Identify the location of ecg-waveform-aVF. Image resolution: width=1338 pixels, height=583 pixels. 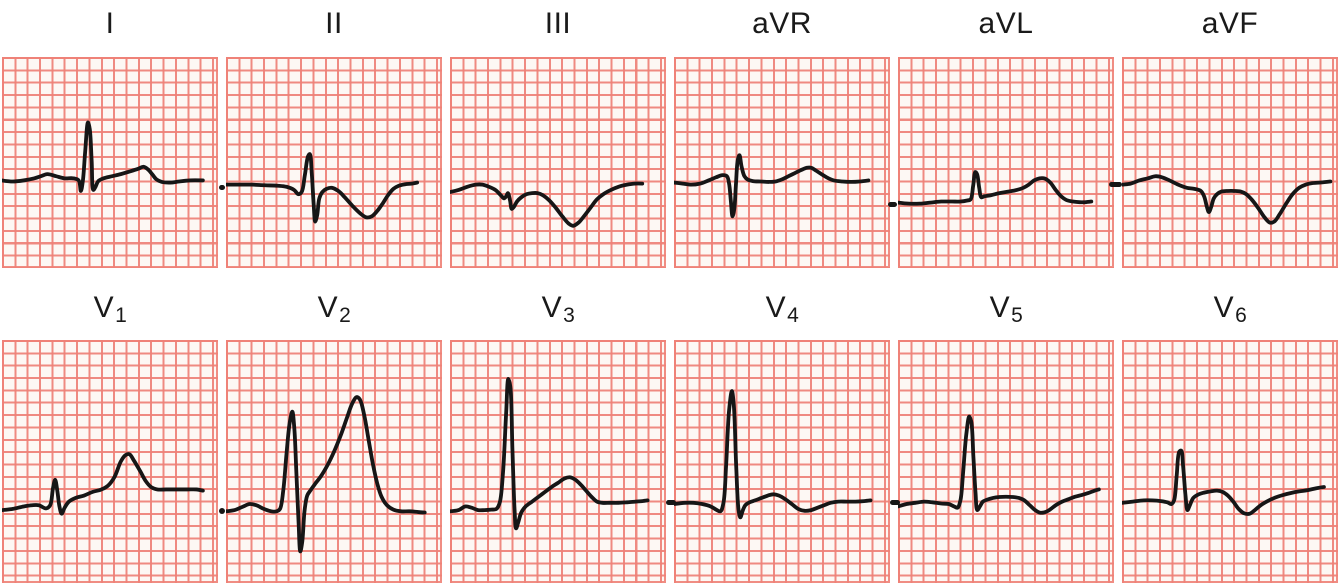
(1226, 199).